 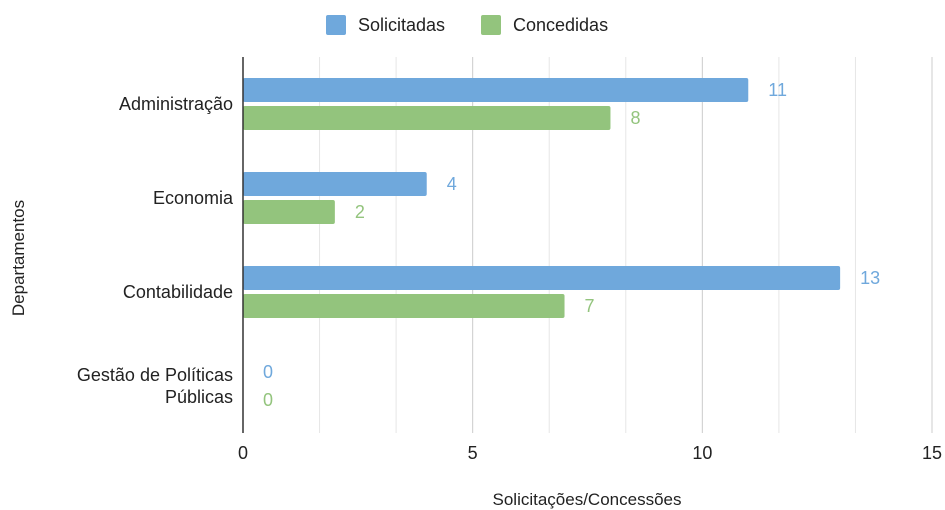 I want to click on data-label-solicitadas-contabilidade: 13, so click(x=870, y=278).